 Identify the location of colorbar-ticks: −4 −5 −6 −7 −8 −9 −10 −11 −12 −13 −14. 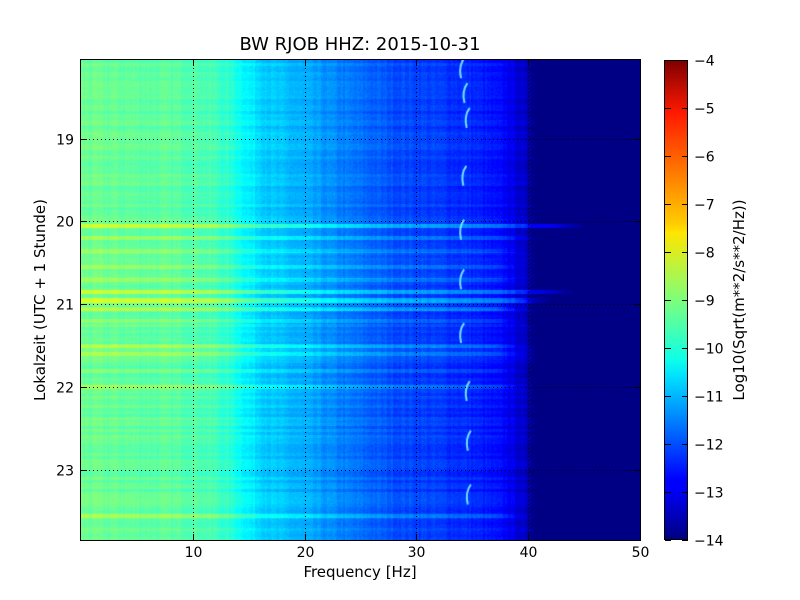
(694, 302).